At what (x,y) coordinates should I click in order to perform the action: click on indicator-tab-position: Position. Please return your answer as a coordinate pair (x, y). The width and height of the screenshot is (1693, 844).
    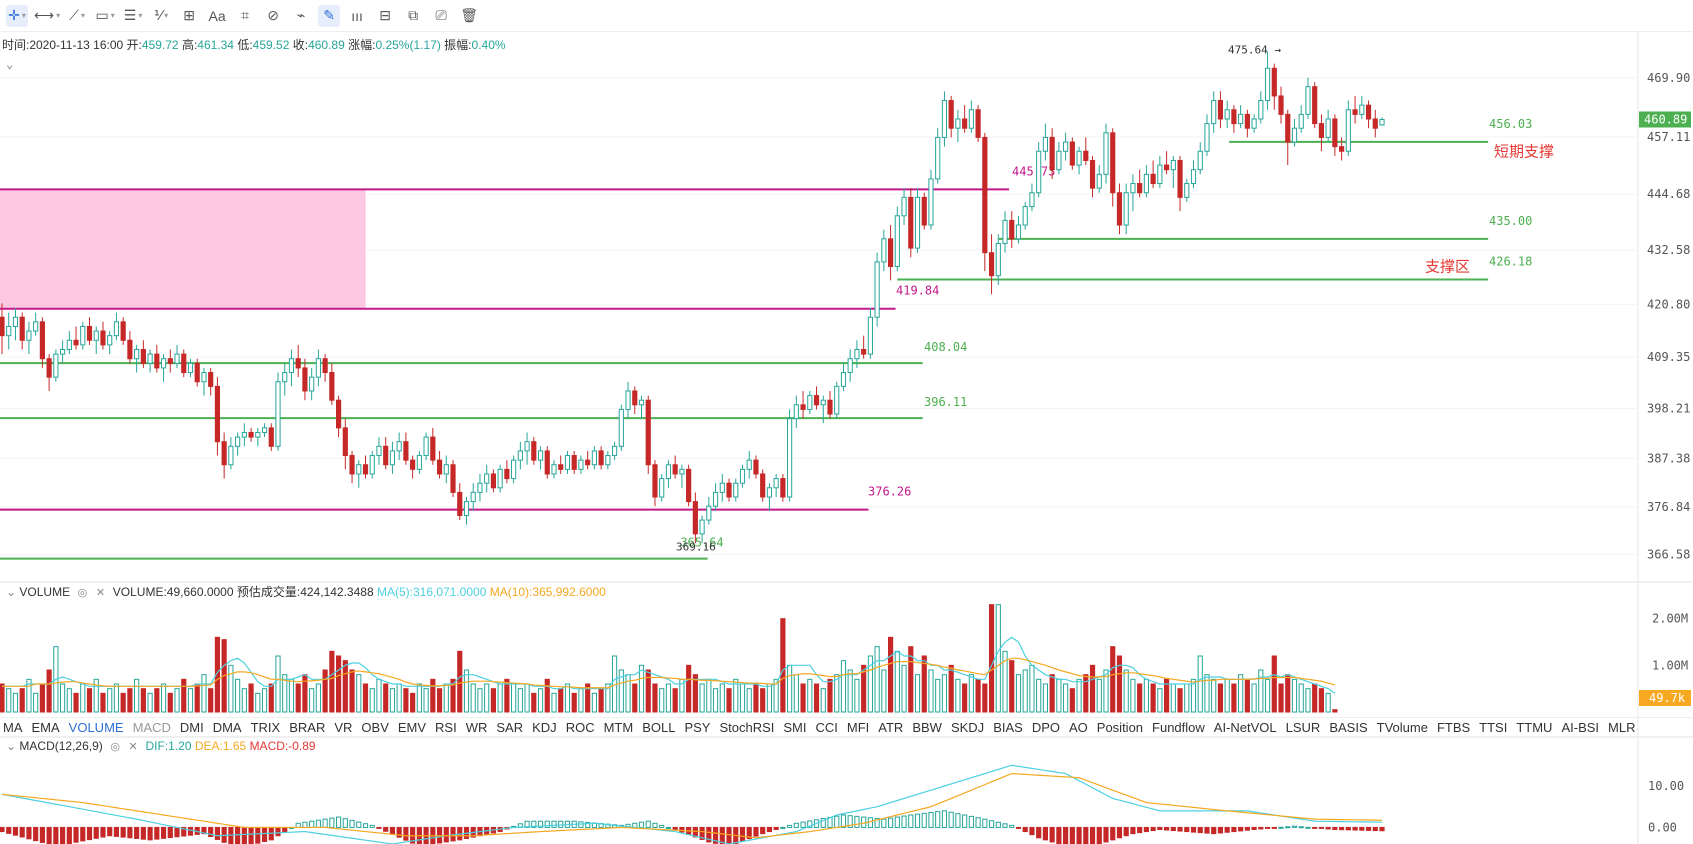
    Looking at the image, I should click on (1120, 727).